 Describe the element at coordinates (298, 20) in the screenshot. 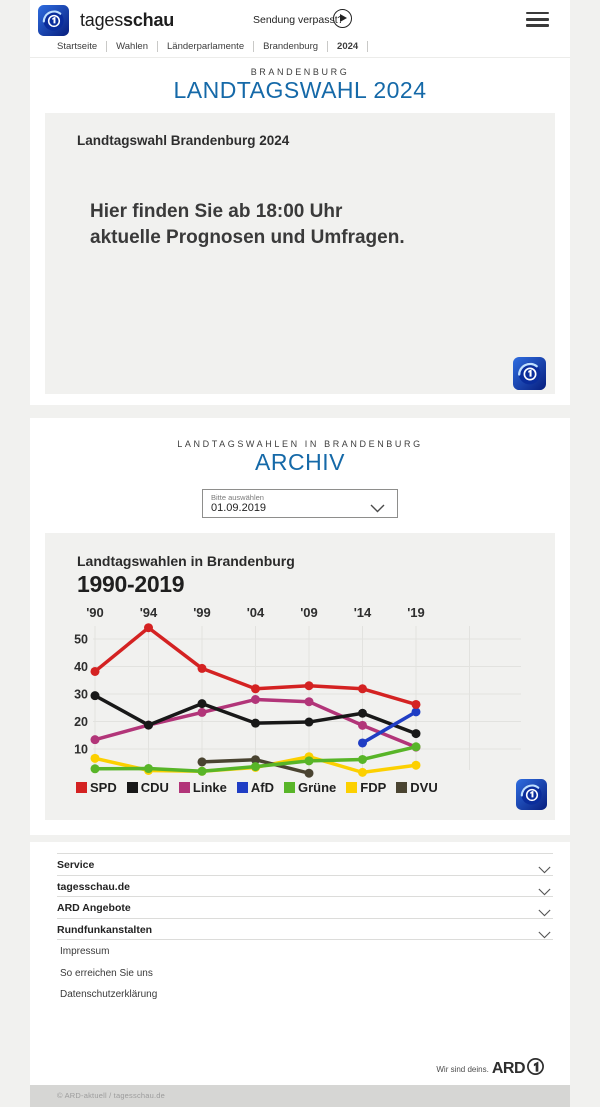

I see `sendung-verpasst-link: Sendung verpasst?` at that location.